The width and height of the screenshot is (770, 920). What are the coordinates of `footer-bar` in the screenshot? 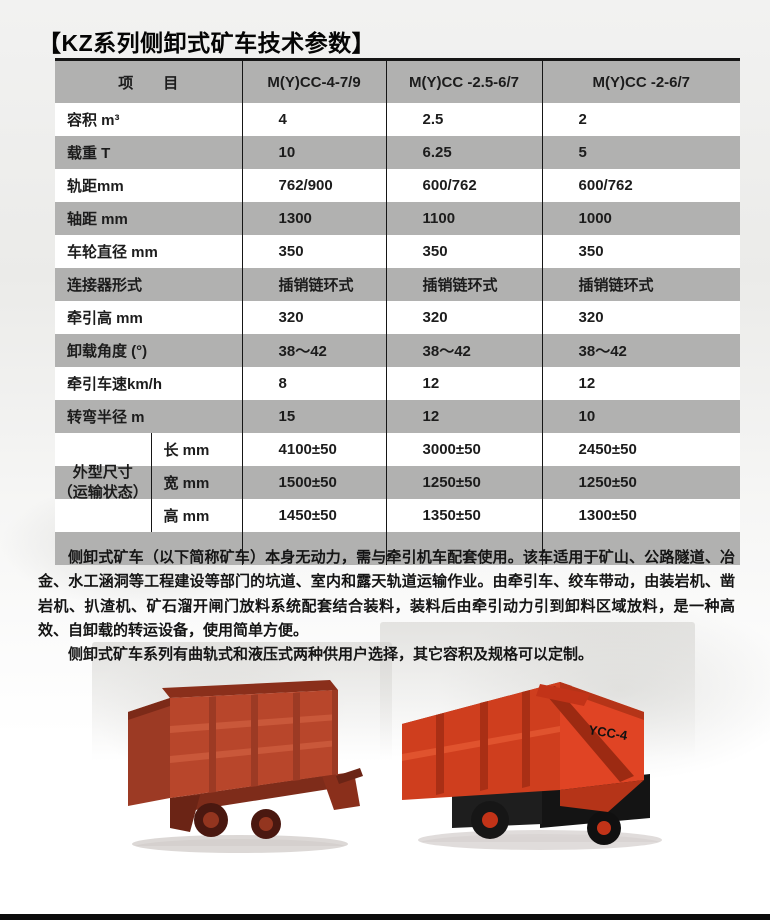 It's located at (385, 917).